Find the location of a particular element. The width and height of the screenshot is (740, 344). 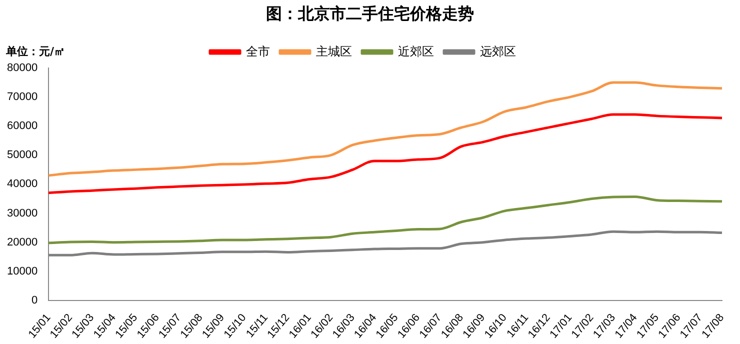

y-tick-label: 70000 is located at coordinates (22, 97).